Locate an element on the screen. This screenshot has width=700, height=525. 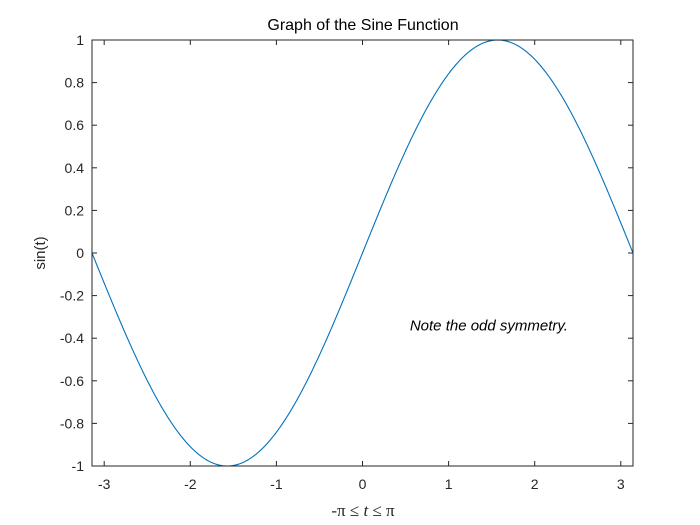
y-tick-label: -0.2 is located at coordinates (72, 296).